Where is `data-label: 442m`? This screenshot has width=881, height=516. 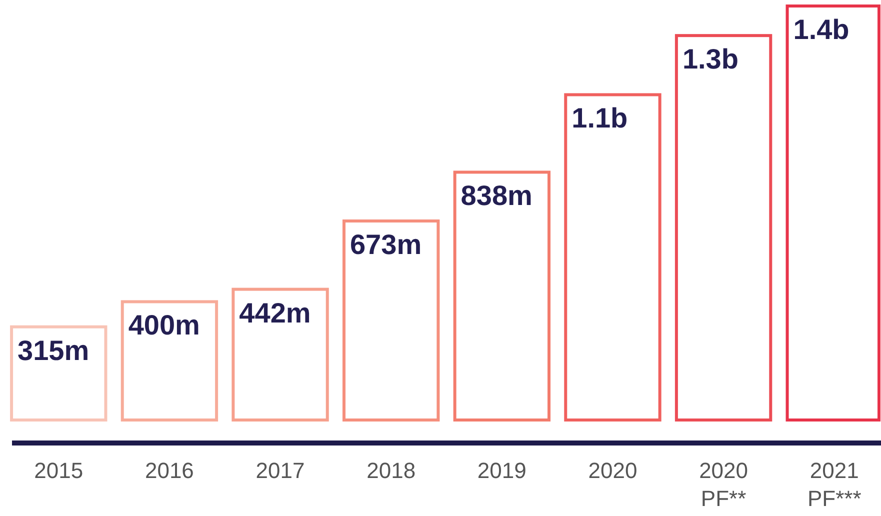 data-label: 442m is located at coordinates (275, 312).